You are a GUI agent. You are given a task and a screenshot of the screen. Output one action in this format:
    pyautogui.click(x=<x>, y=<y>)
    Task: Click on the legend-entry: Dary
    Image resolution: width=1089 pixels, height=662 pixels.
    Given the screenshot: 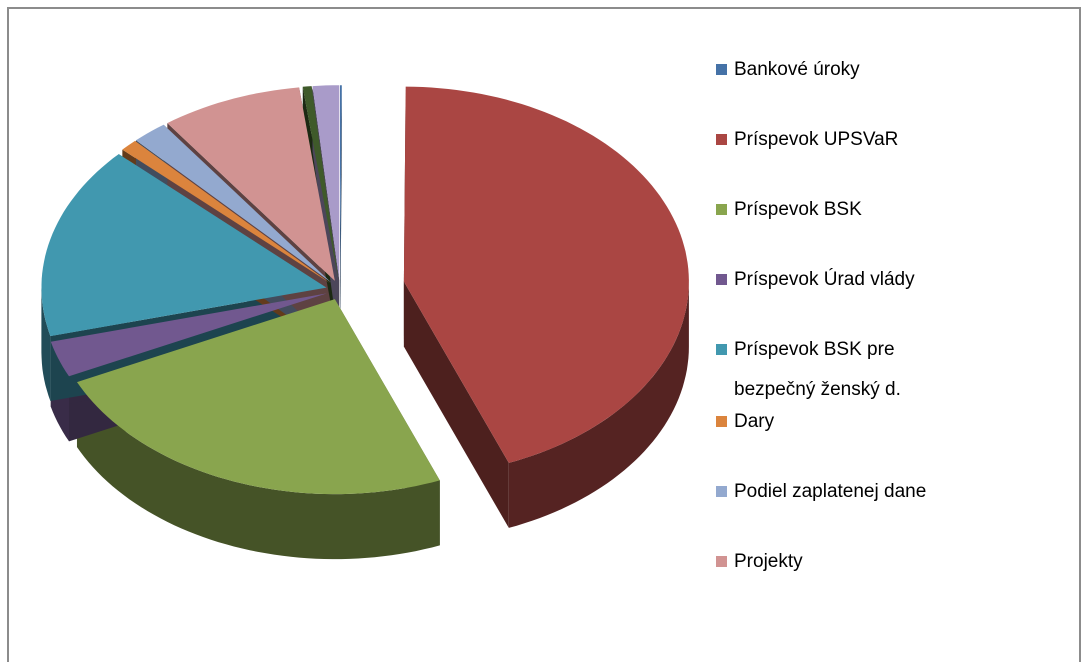 What is the action you would take?
    pyautogui.click(x=831, y=422)
    